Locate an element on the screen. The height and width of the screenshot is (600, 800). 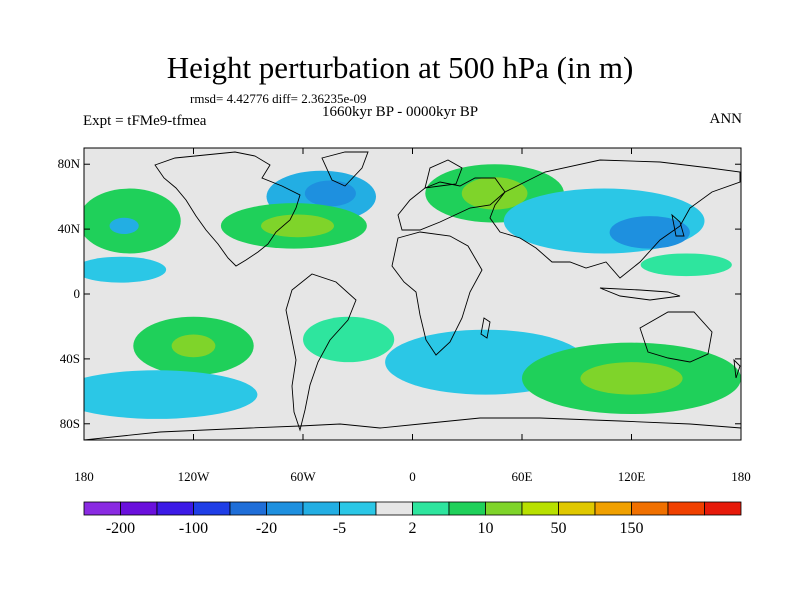
coast-new-zealand is located at coordinates (737, 368).